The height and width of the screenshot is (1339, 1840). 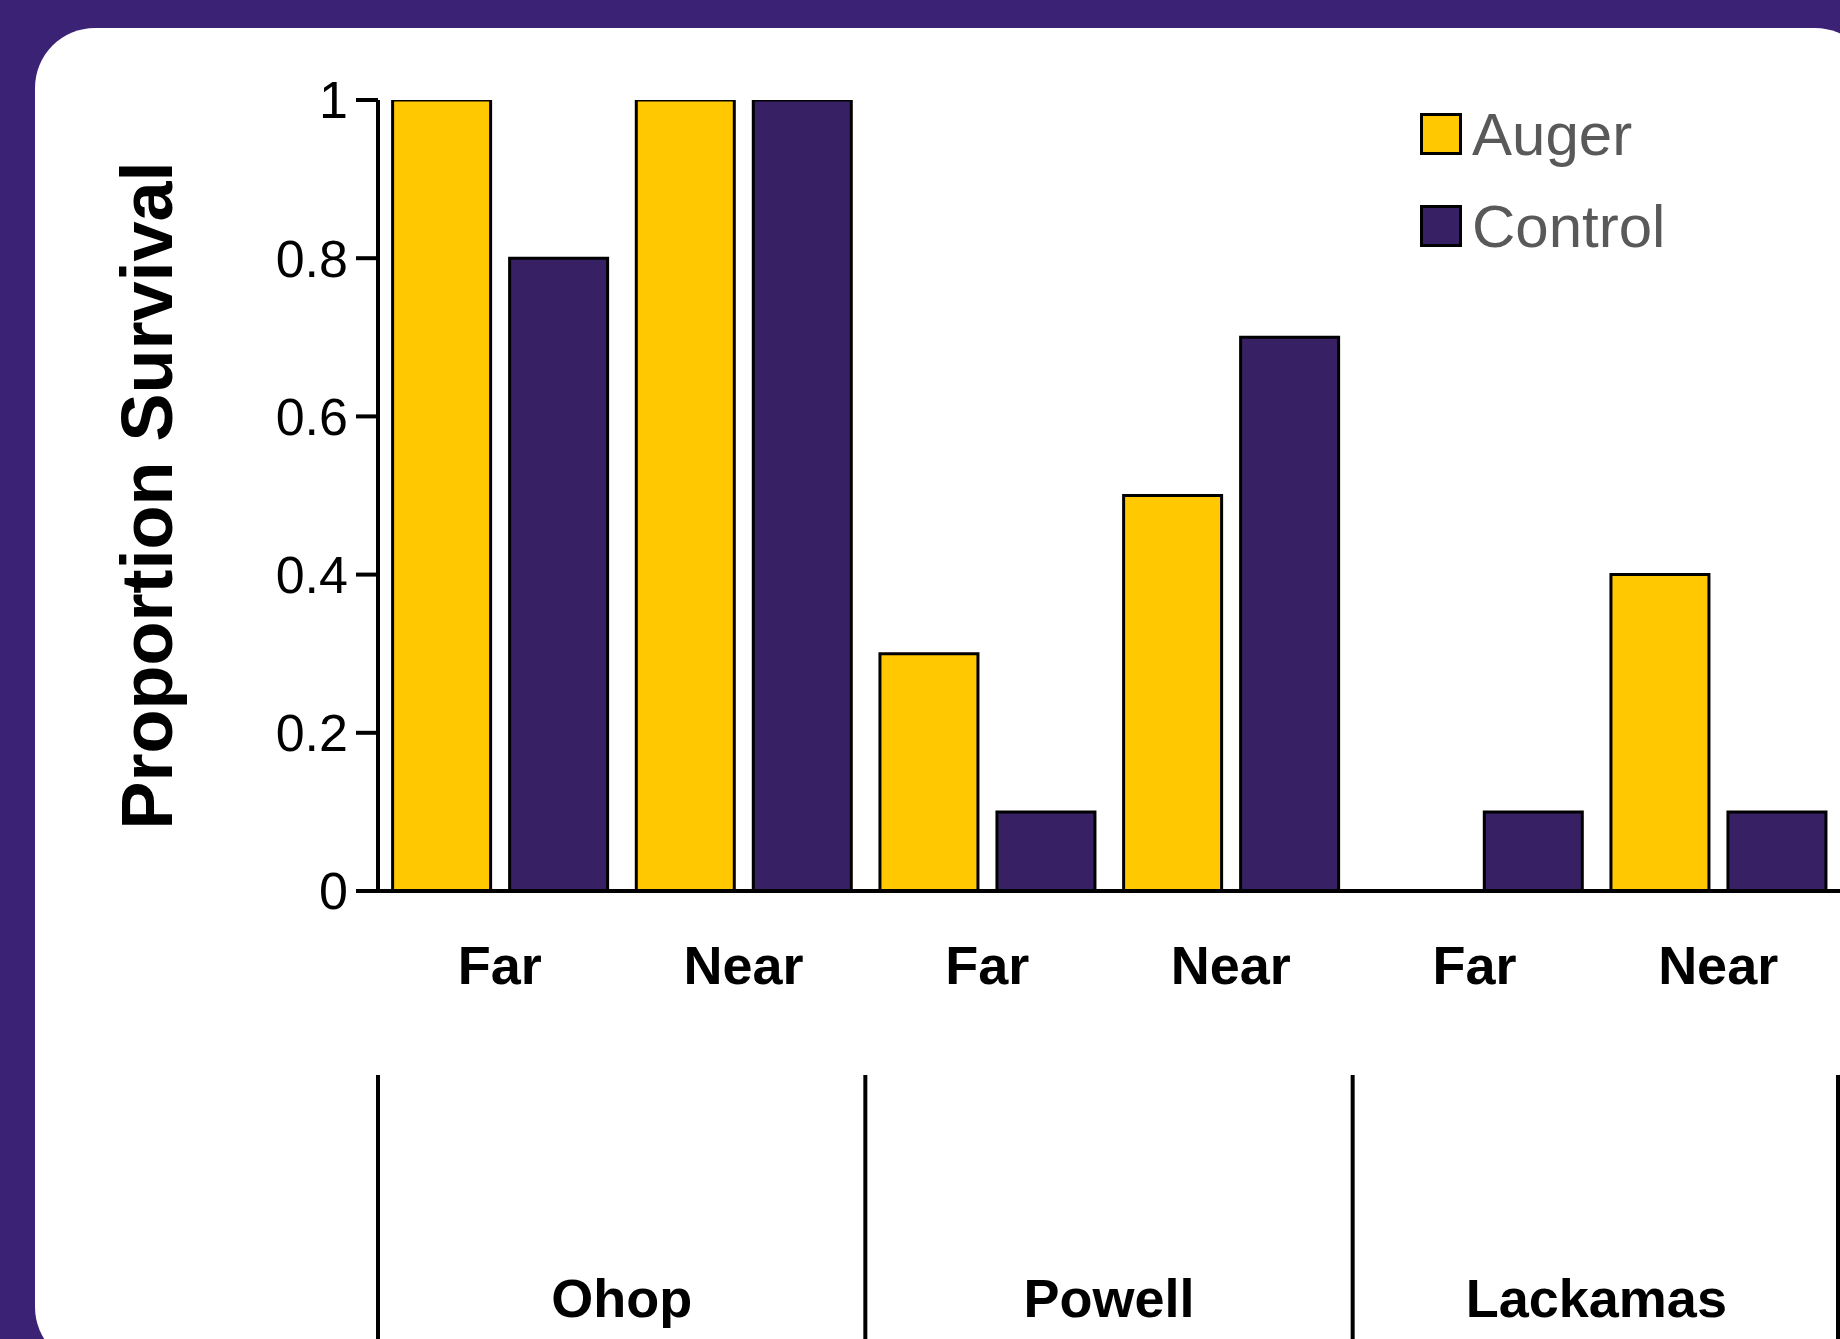 I want to click on y-tick-label: 0.2, so click(x=311, y=733).